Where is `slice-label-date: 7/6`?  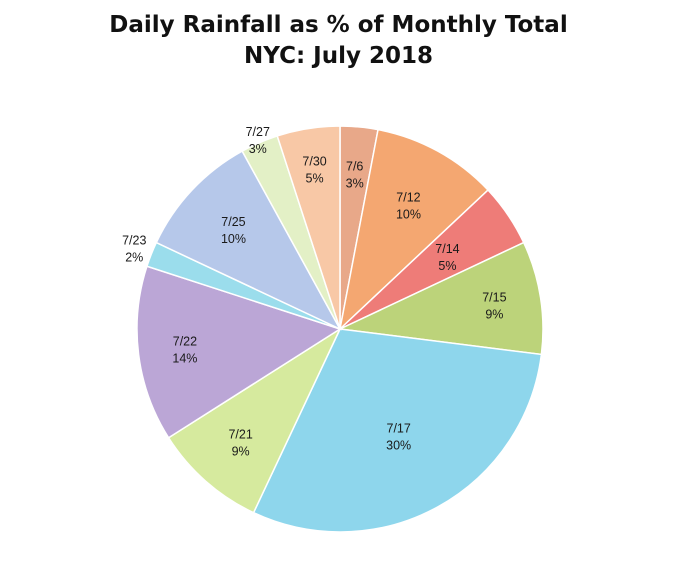 slice-label-date: 7/6 is located at coordinates (354, 166).